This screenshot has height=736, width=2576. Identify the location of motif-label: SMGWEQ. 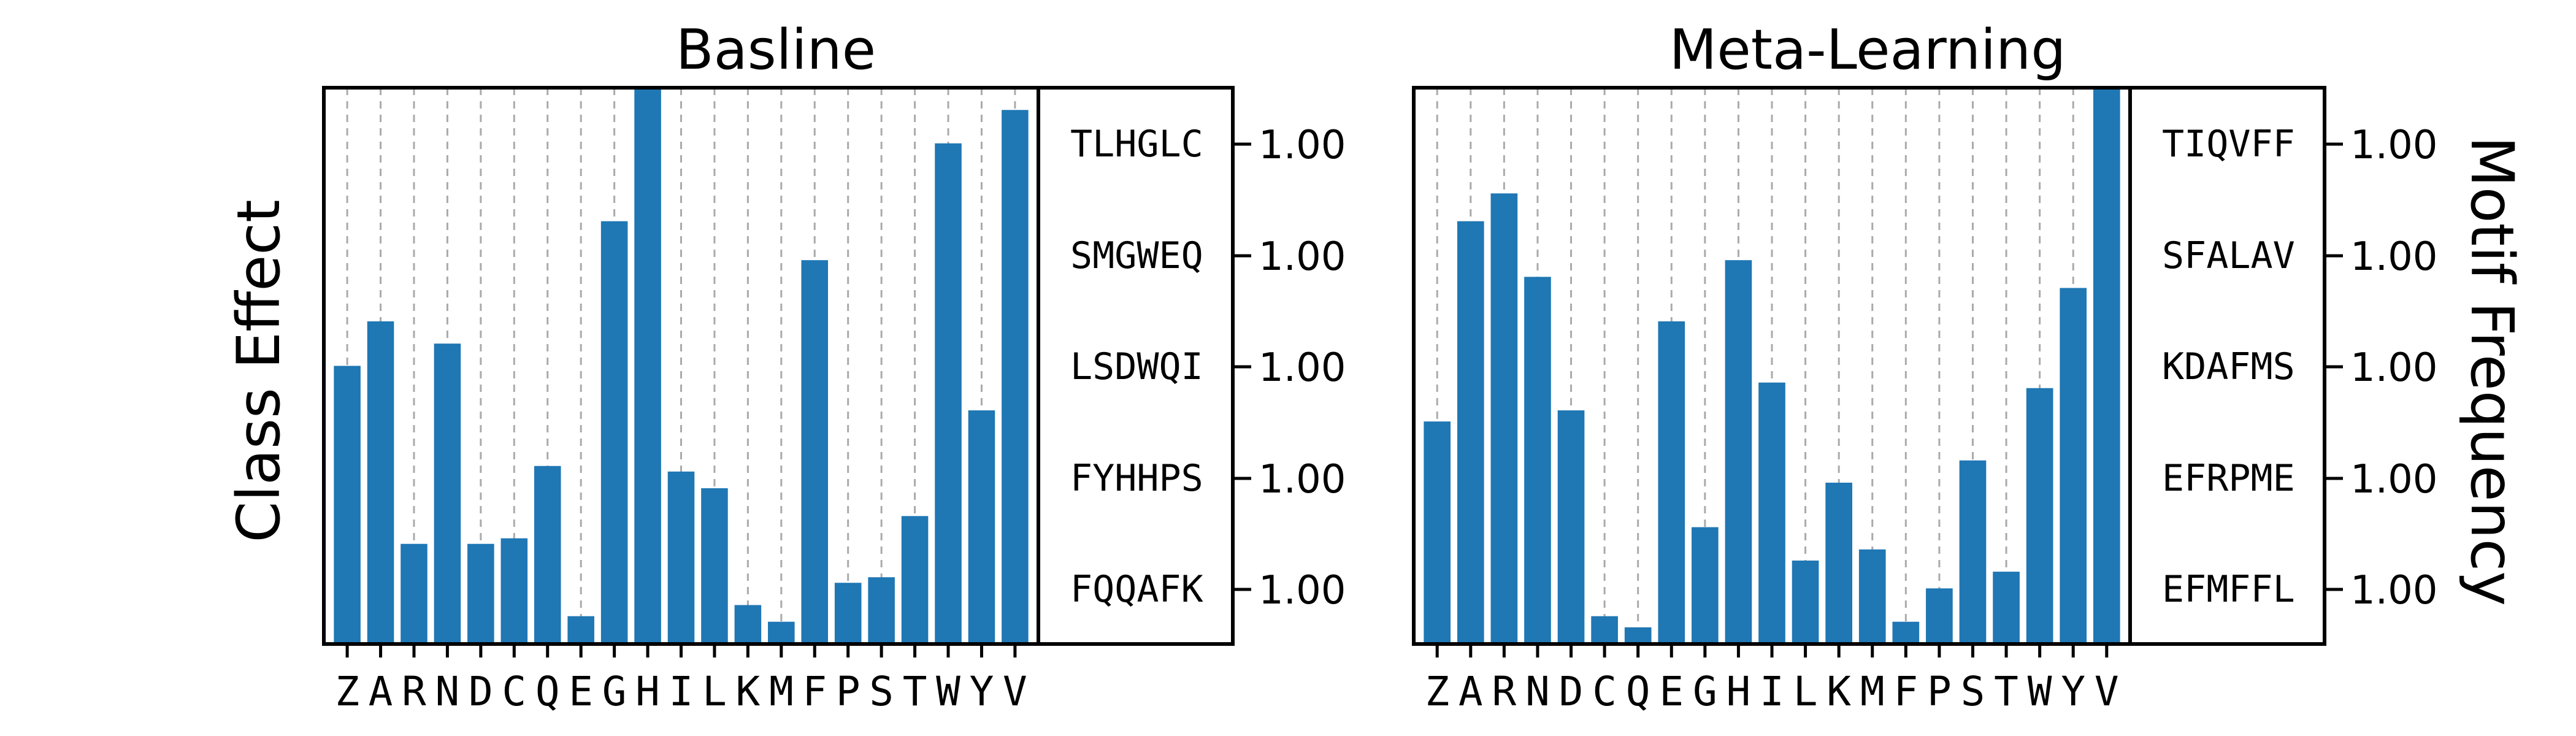
(1136, 255).